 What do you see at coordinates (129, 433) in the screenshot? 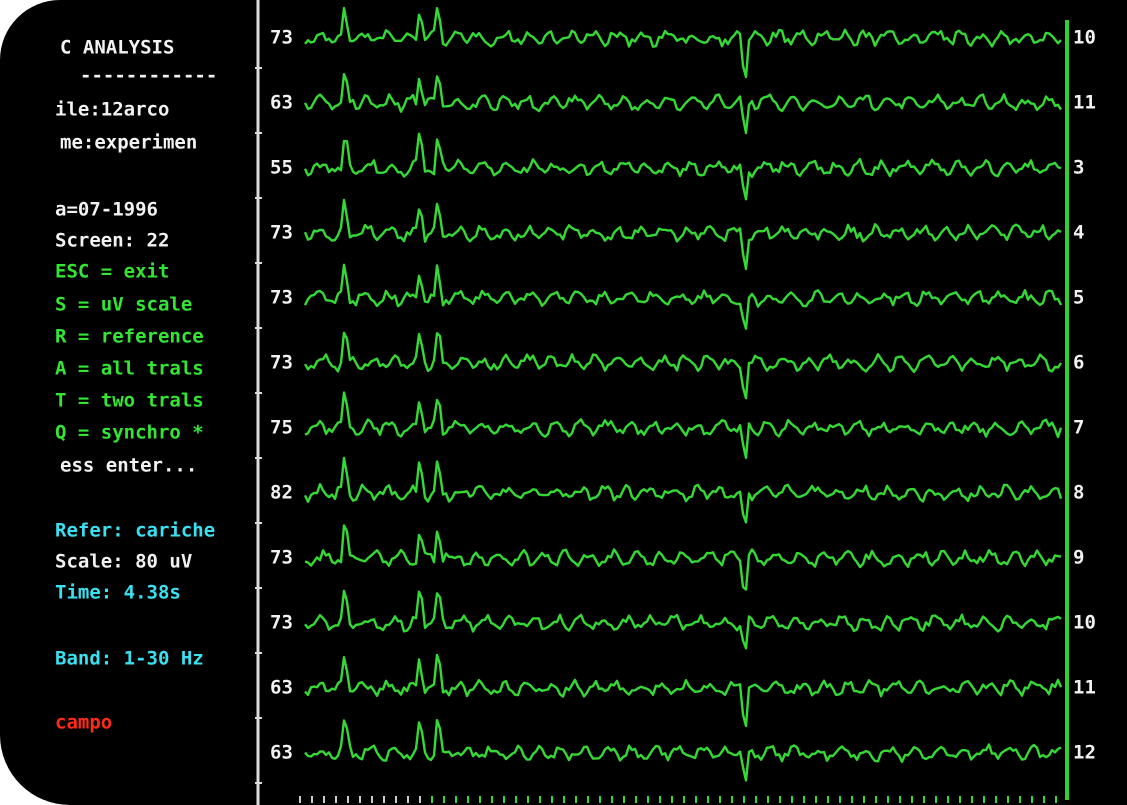
I see `key-help: Q = synchro *` at bounding box center [129, 433].